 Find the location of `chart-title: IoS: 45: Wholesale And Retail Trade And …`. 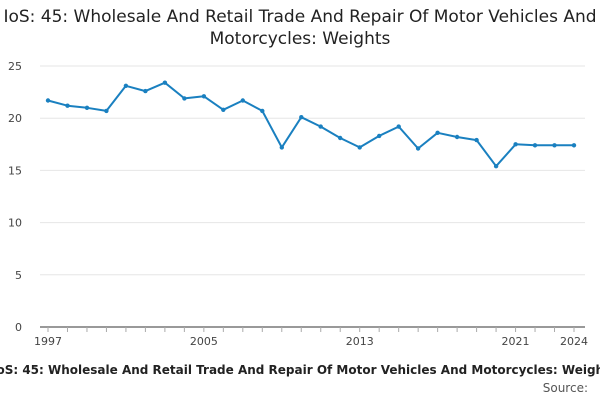

chart-title: IoS: 45: Wholesale And Retail Trade And … is located at coordinates (300, 28).